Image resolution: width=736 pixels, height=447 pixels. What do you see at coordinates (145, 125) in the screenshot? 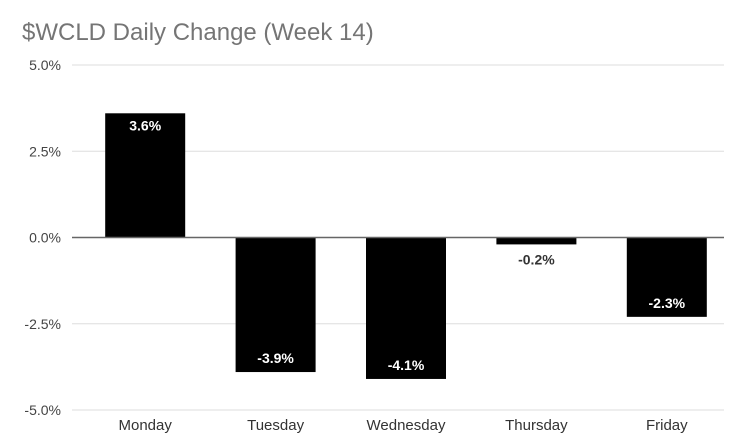
I see `data-label: 3.6%` at bounding box center [145, 125].